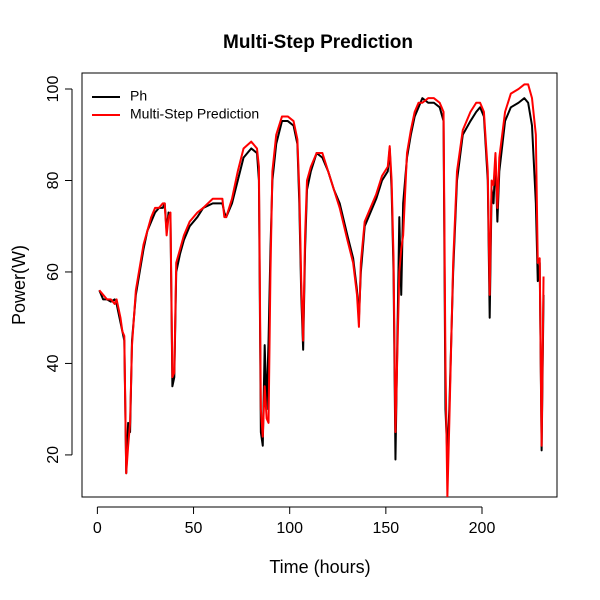 The width and height of the screenshot is (600, 600). Describe the element at coordinates (19, 285) in the screenshot. I see `y-axis-title: Power(W)` at that location.